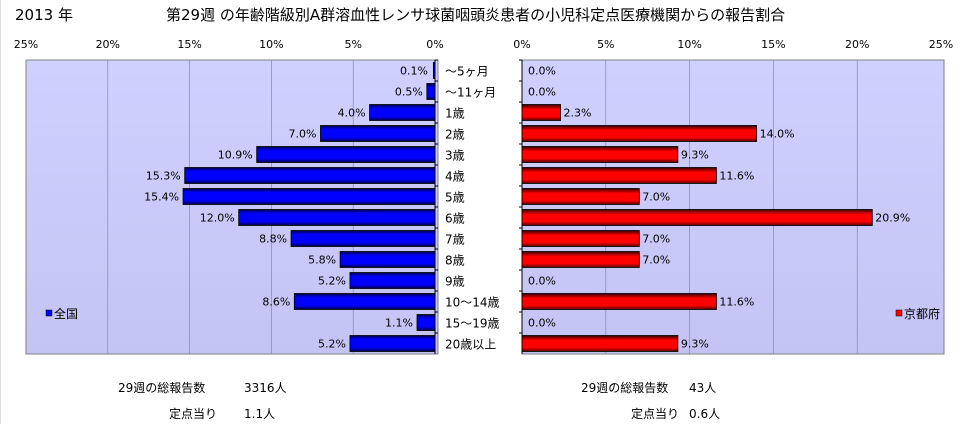 Image resolution: width=968 pixels, height=424 pixels. What do you see at coordinates (276, 302) in the screenshot?
I see `national-data-label: 8.6%` at bounding box center [276, 302].